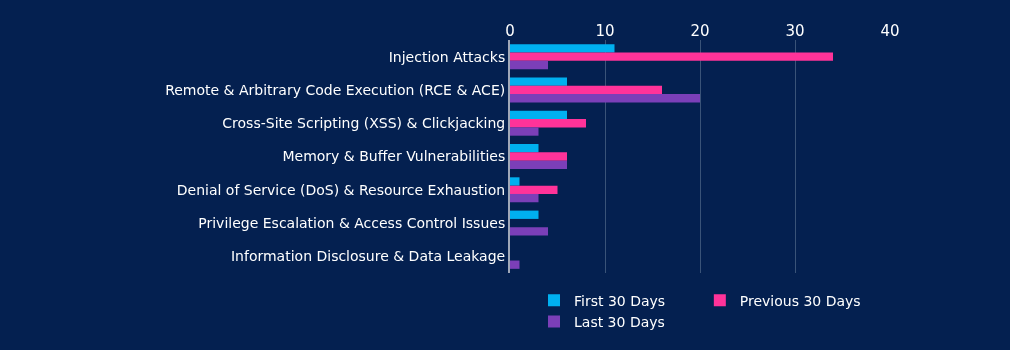 The width and height of the screenshot is (1010, 350). I want to click on legend-label: Previous 30 Days, so click(800, 300).